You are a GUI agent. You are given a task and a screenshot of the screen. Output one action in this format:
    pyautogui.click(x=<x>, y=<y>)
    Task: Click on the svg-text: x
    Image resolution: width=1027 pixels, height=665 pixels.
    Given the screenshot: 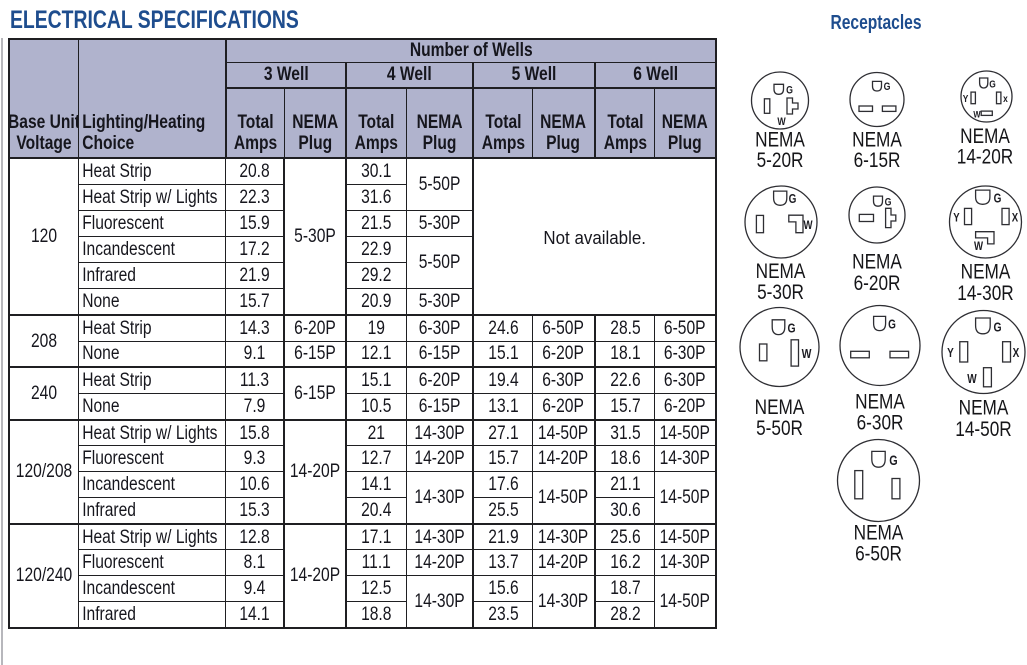 What is the action you would take?
    pyautogui.click(x=1005, y=99)
    